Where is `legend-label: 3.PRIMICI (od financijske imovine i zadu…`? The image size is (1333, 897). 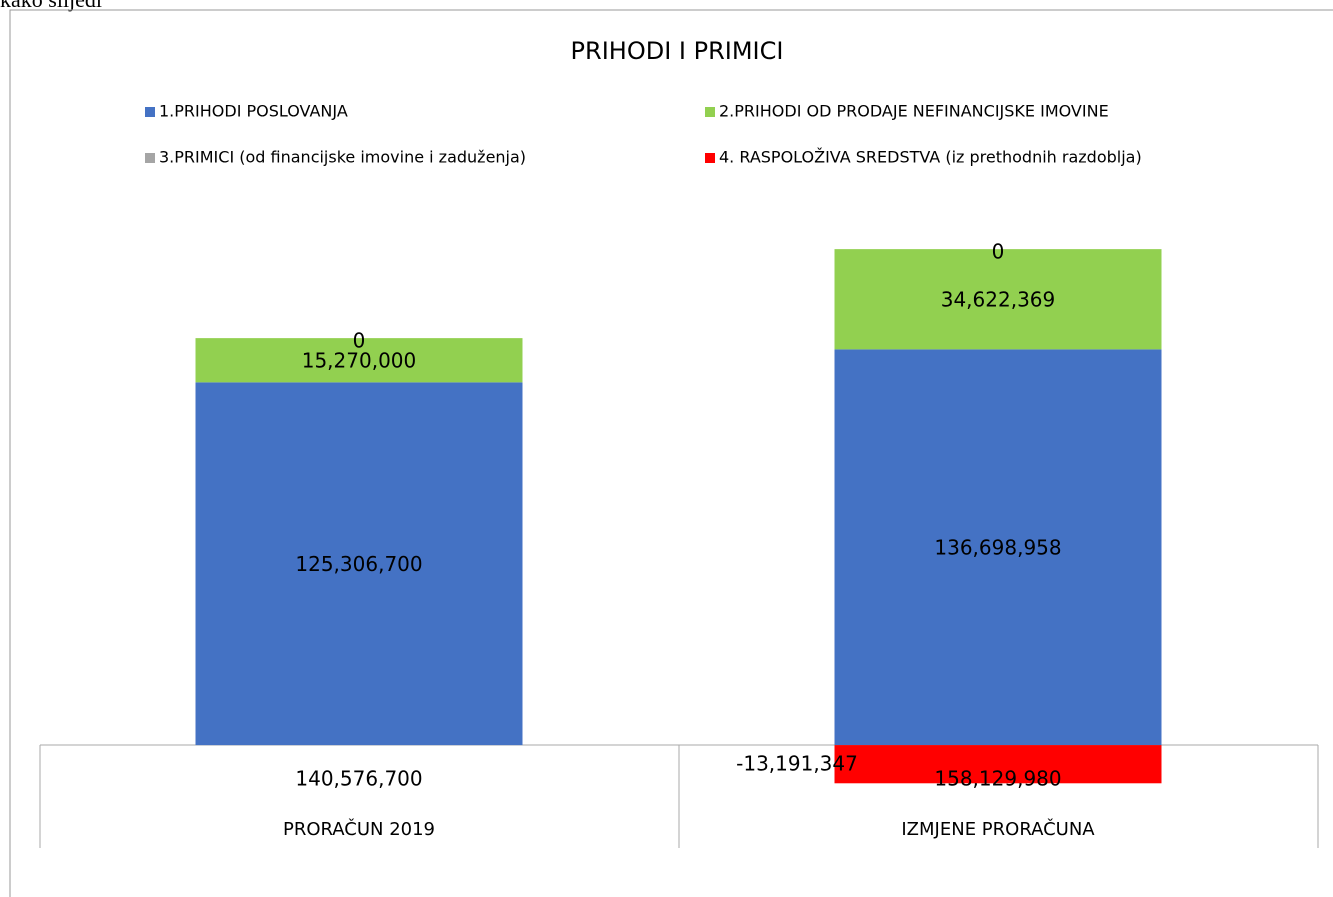
legend-label: 3.PRIMICI (od financijske imovine i zadu… is located at coordinates (342, 157).